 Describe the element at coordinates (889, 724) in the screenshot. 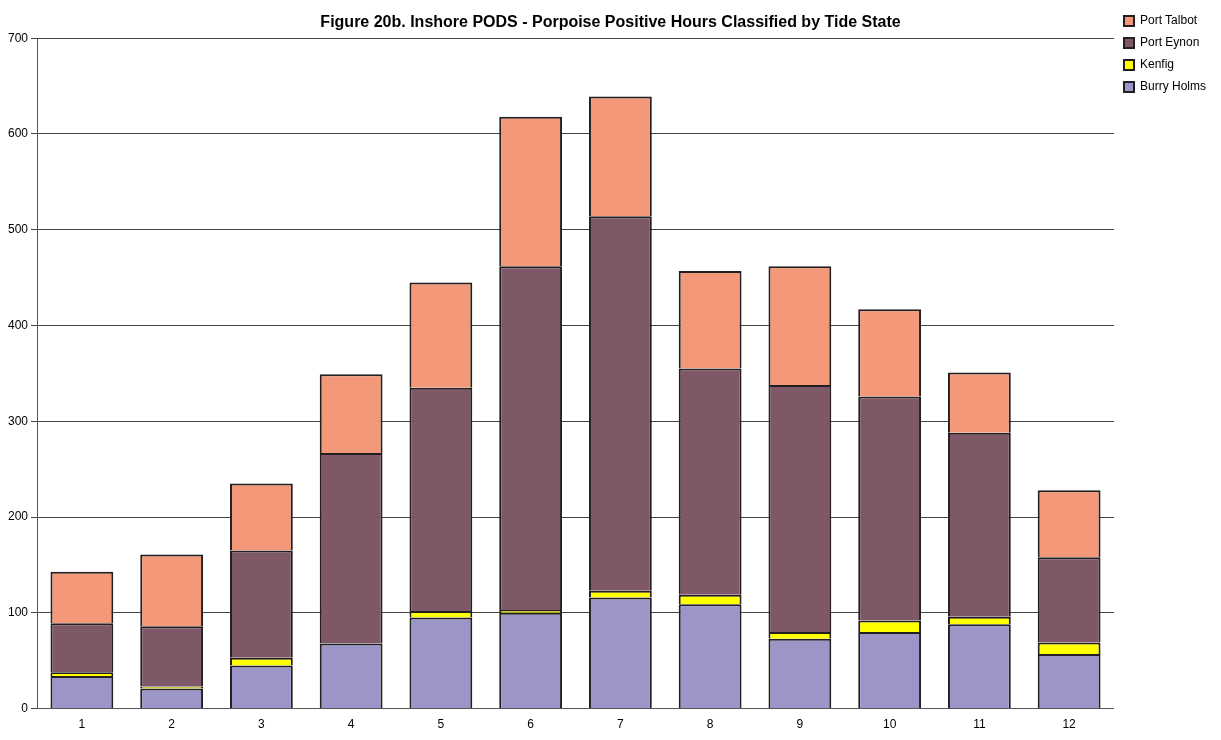

I see `x-tick-label: 10` at that location.